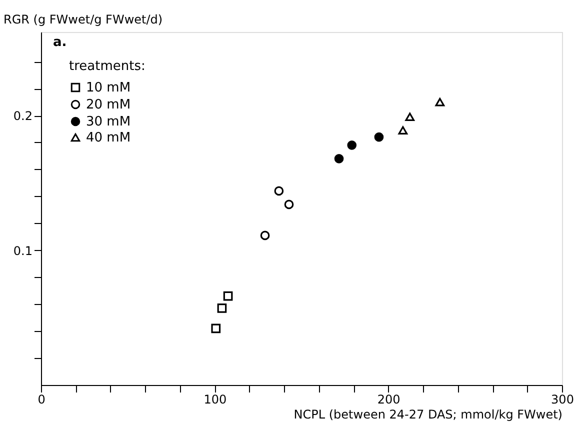  I want to click on x-tick-label: 0, so click(42, 399).